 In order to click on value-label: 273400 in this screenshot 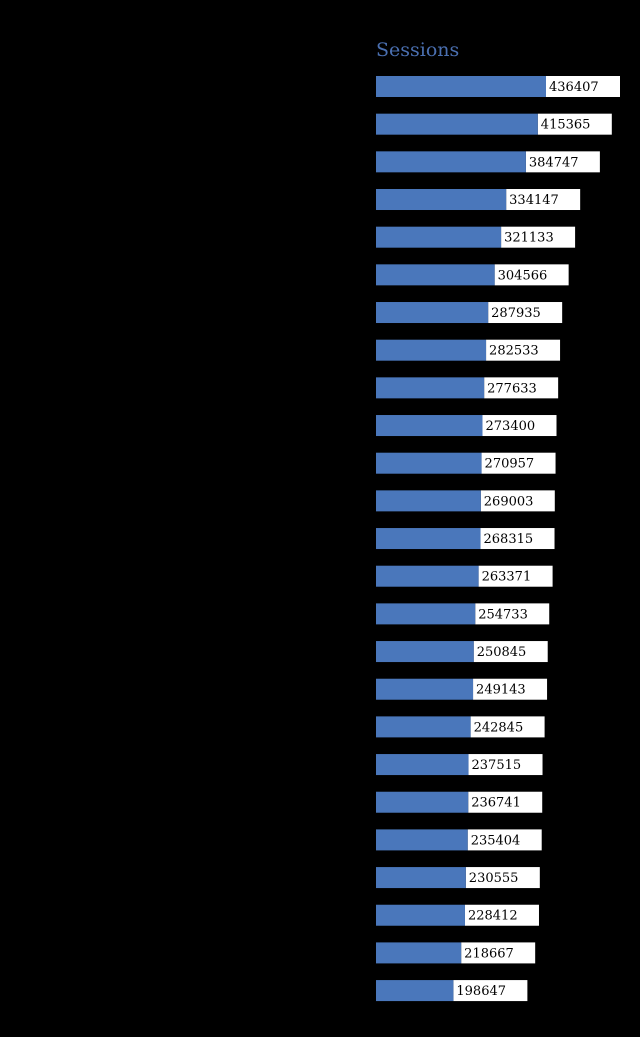, I will do `click(511, 426)`.